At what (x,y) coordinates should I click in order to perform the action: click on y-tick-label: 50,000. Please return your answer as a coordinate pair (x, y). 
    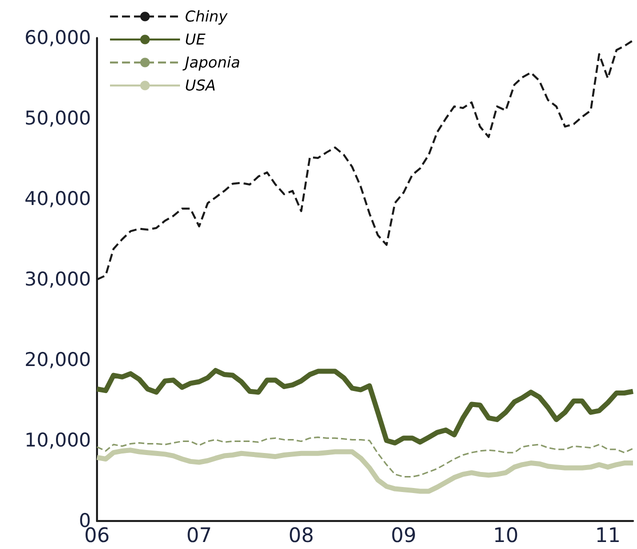
    Looking at the image, I should click on (57, 119).